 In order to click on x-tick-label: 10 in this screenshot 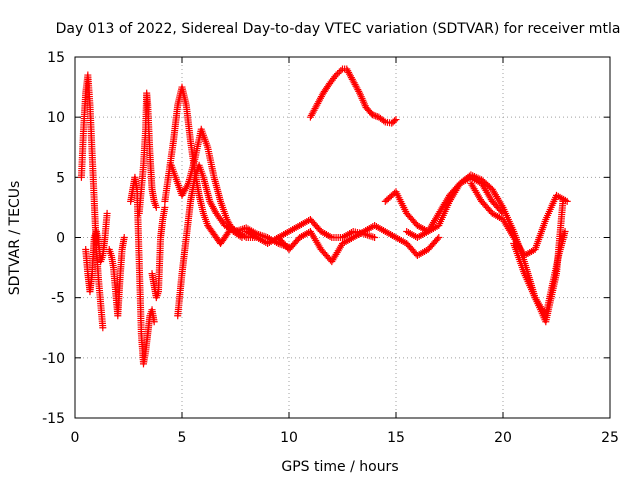, I will do `click(289, 438)`.